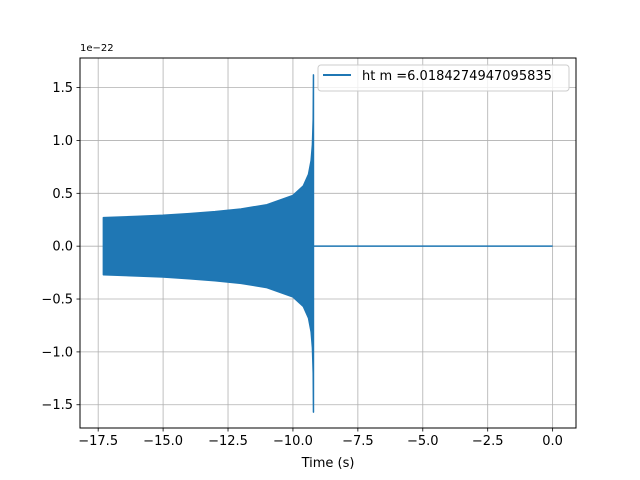 Image resolution: width=640 pixels, height=480 pixels. Describe the element at coordinates (97, 48) in the screenshot. I see `y-offset-text: 1e−22` at that location.